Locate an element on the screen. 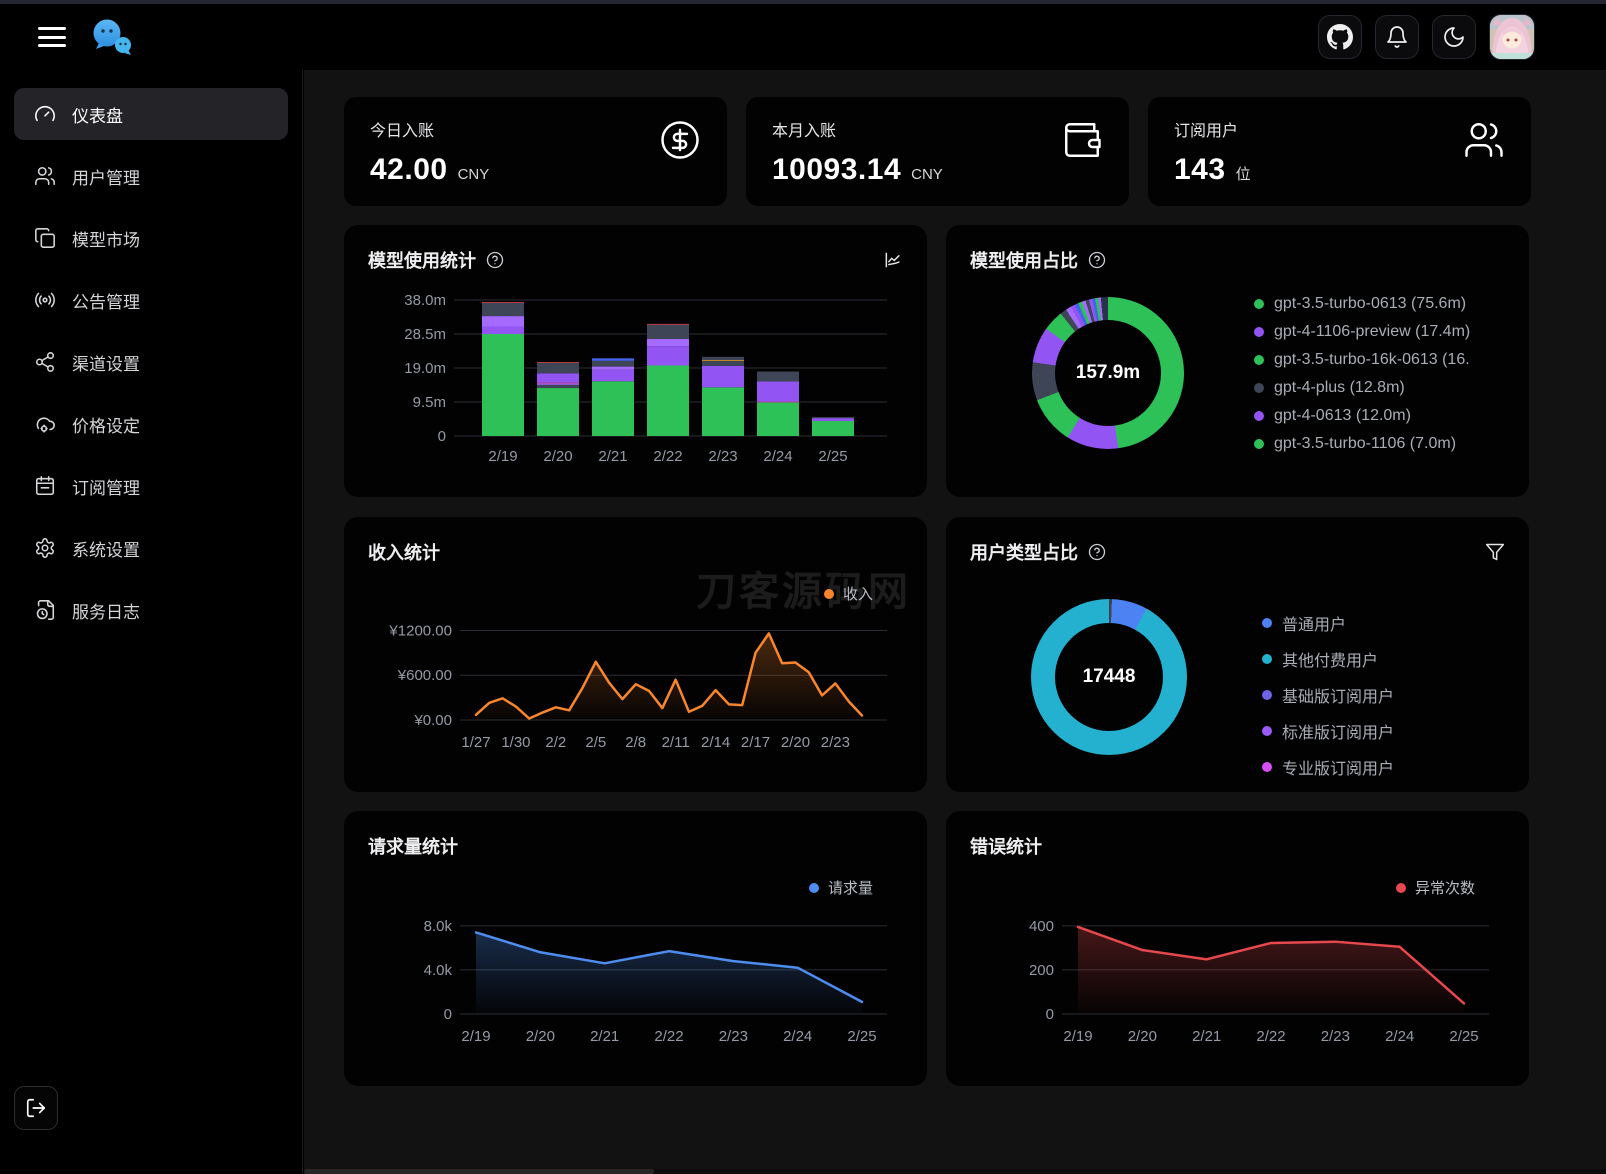 The image size is (1606, 1174). sidebar-item-dashboard: 仪表盘 is located at coordinates (151, 114).